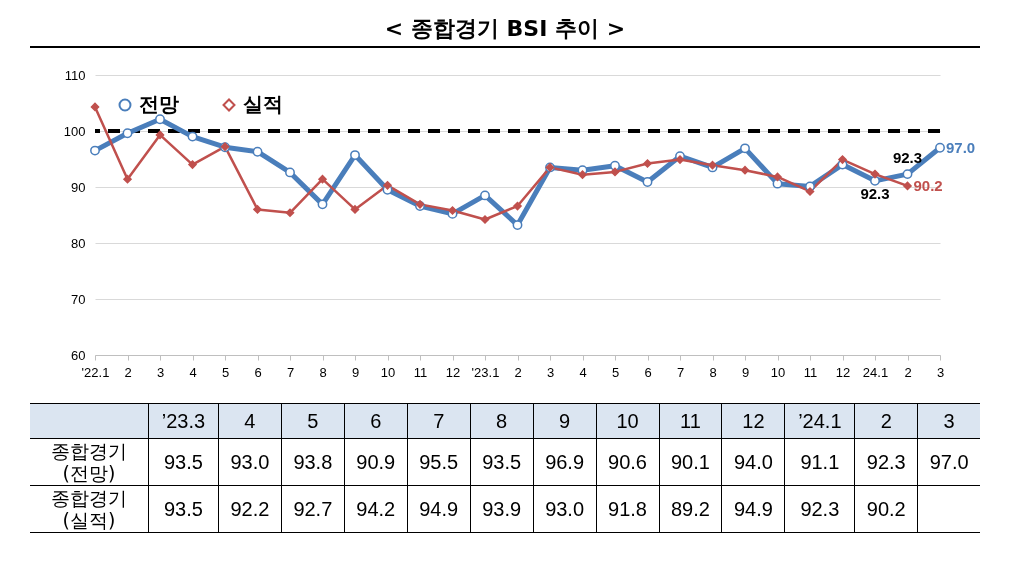 This screenshot has width=1010, height=584. What do you see at coordinates (565, 462) in the screenshot?
I see `text: 96.9` at bounding box center [565, 462].